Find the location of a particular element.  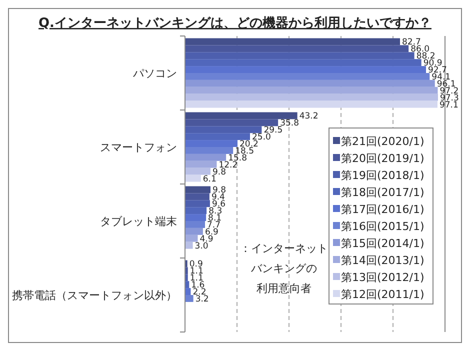

annotation: ：インターネット is located at coordinates (284, 248).